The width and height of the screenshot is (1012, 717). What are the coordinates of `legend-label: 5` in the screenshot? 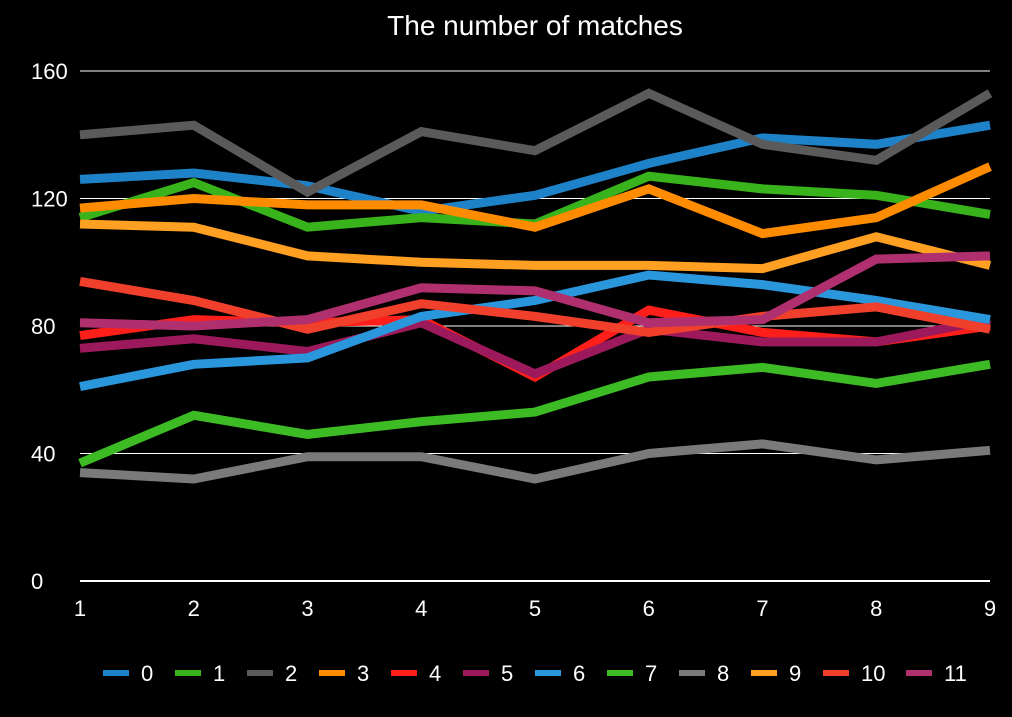 It's located at (507, 673).